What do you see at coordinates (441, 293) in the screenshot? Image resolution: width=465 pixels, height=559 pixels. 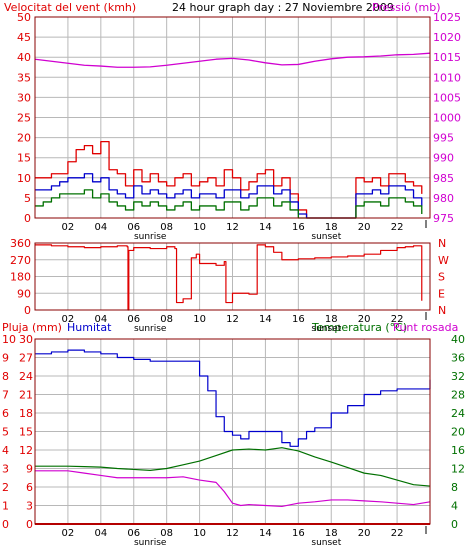 I see `y-right-tick-compass: E` at bounding box center [441, 293].